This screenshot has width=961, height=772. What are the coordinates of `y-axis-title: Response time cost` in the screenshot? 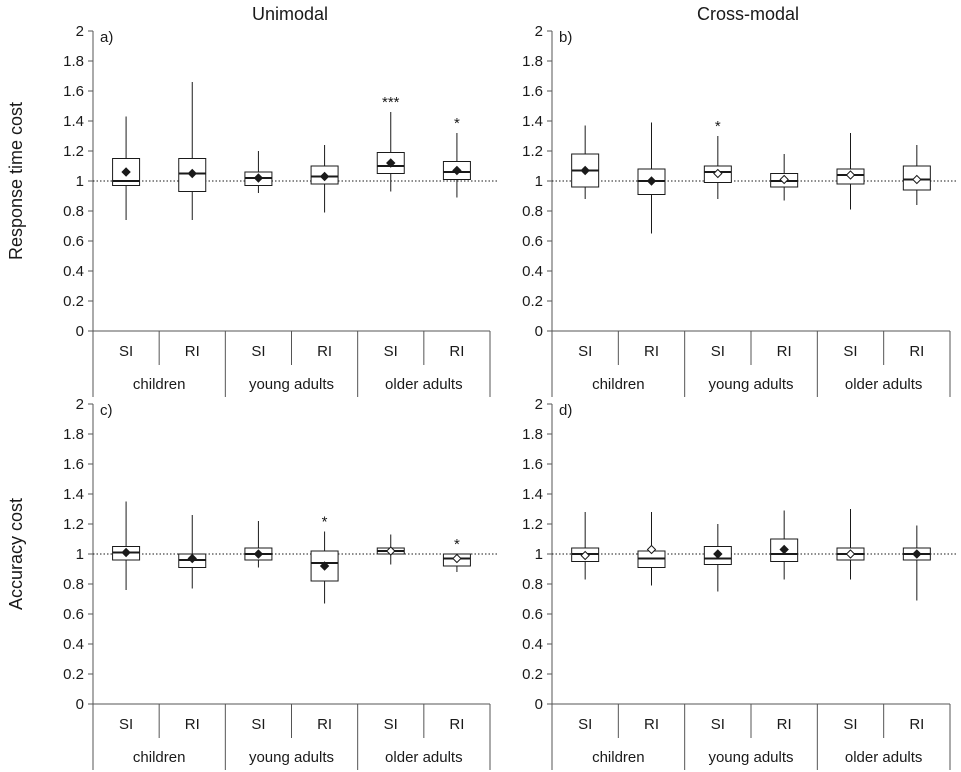 It's located at (16, 181).